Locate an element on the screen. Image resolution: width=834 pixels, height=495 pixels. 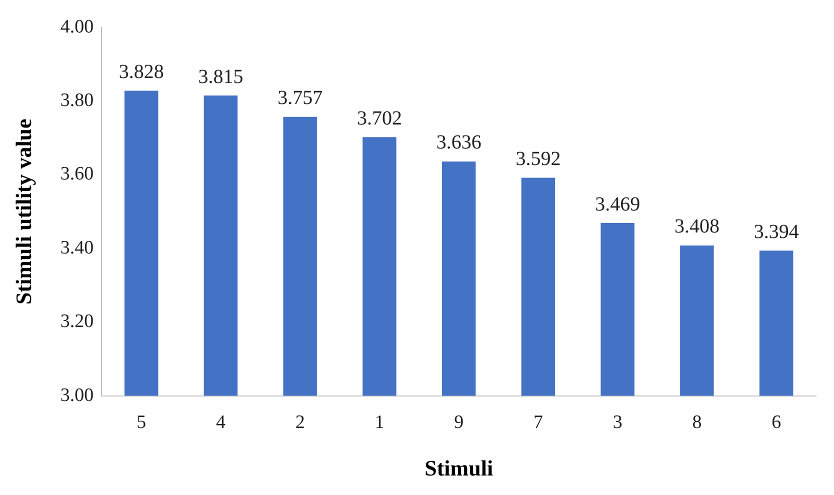
x-tick-label: 3 is located at coordinates (617, 423).